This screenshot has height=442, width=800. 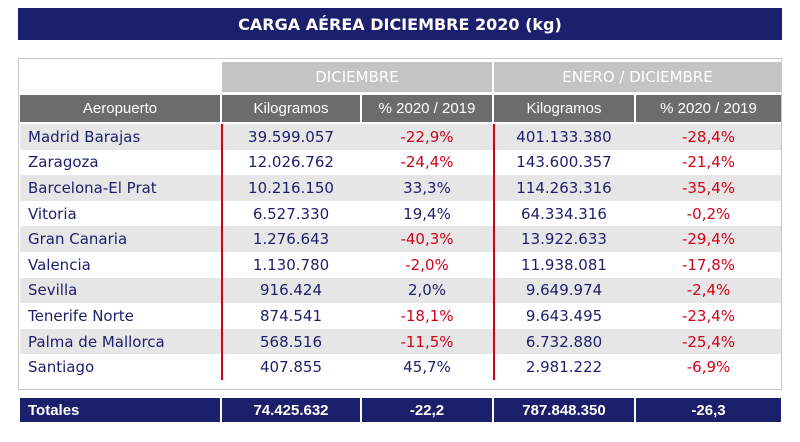 I want to click on cell-value: -6,9%, so click(x=708, y=367).